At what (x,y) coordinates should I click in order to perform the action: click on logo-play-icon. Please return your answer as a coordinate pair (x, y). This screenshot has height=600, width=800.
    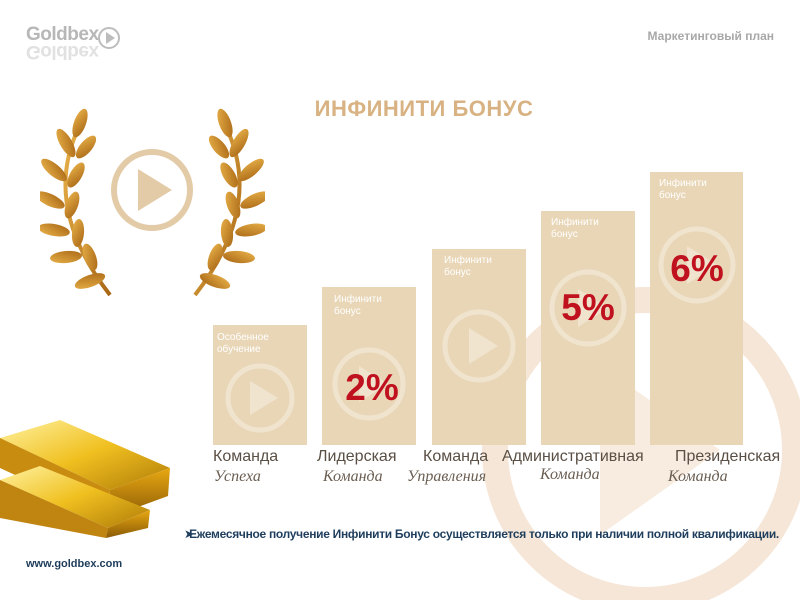
    Looking at the image, I should click on (109, 38).